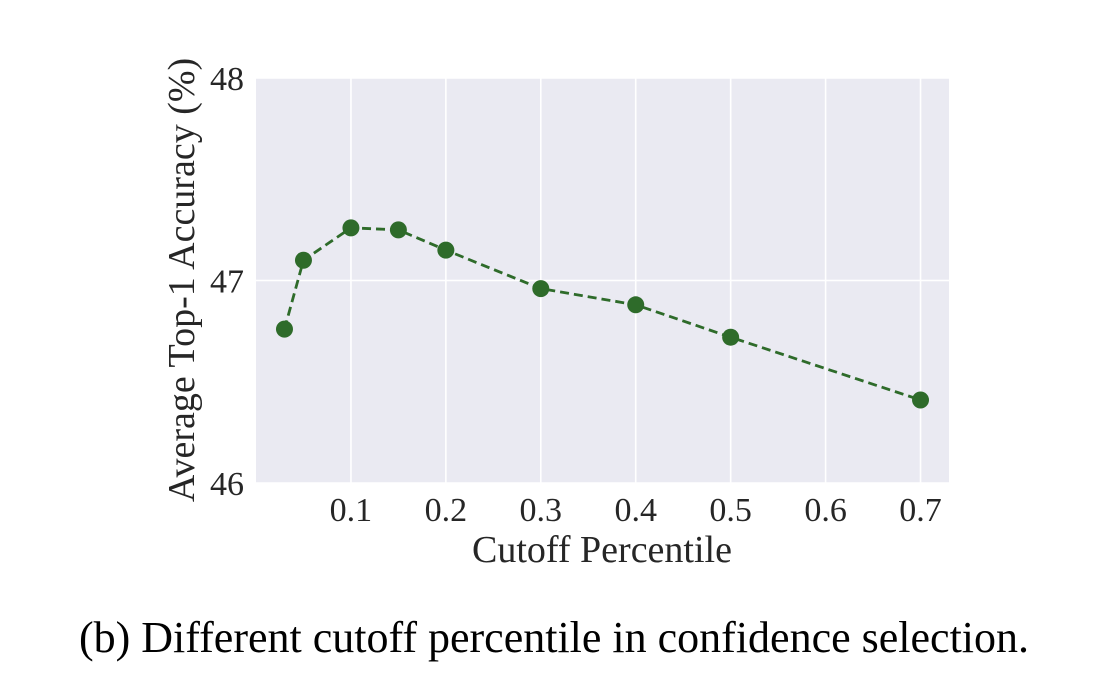 The image size is (1108, 684). What do you see at coordinates (446, 510) in the screenshot?
I see `x-tick-label: 0.2` at bounding box center [446, 510].